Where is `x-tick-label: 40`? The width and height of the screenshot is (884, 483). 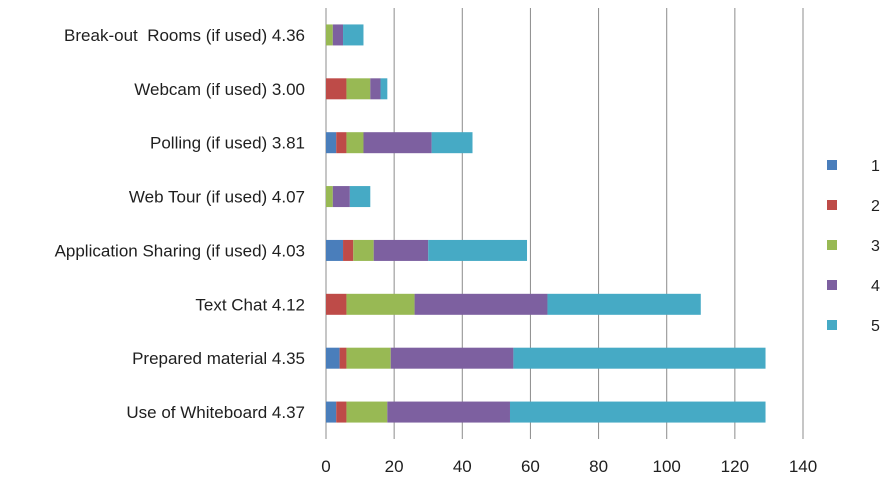 x-tick-label: 40 is located at coordinates (462, 466).